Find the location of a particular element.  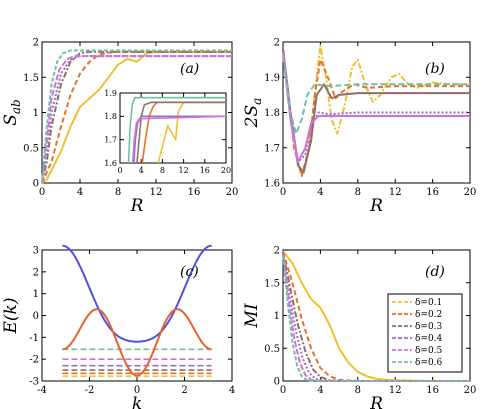

panel-a-xtick-label: 0 is located at coordinates (42, 192).